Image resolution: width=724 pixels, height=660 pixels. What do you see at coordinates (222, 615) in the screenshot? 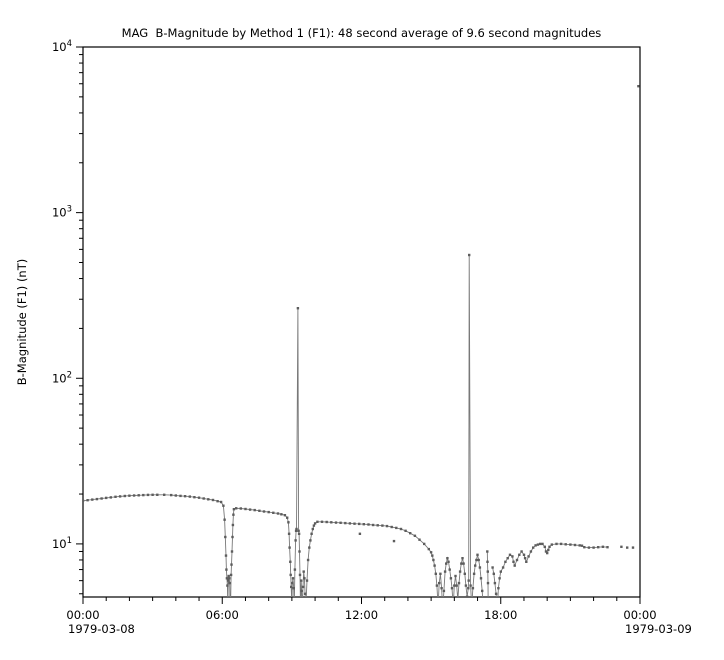
I see `x-tick-label: 06:00` at bounding box center [222, 615].